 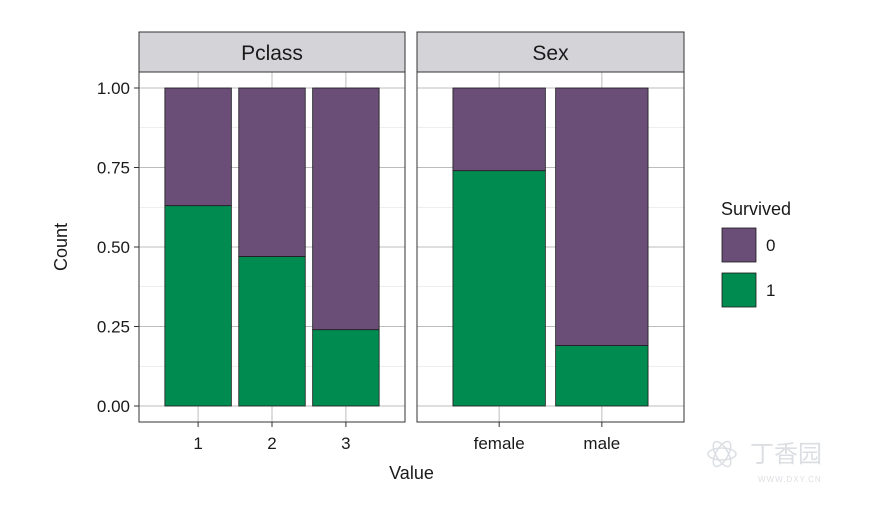 I want to click on x-tick-label: male, so click(x=601, y=443).